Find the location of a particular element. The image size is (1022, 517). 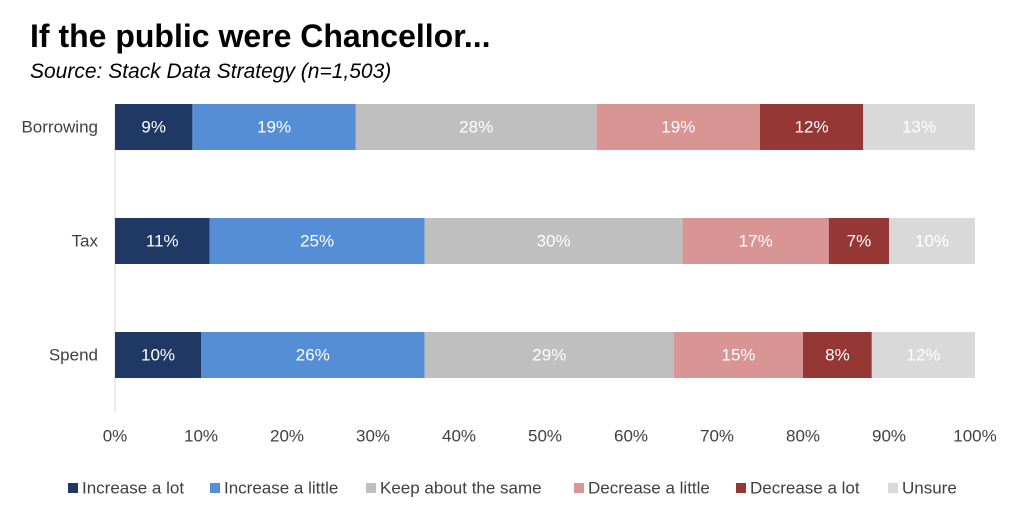

bar-spend-increase-a-lot is located at coordinates (158, 355).